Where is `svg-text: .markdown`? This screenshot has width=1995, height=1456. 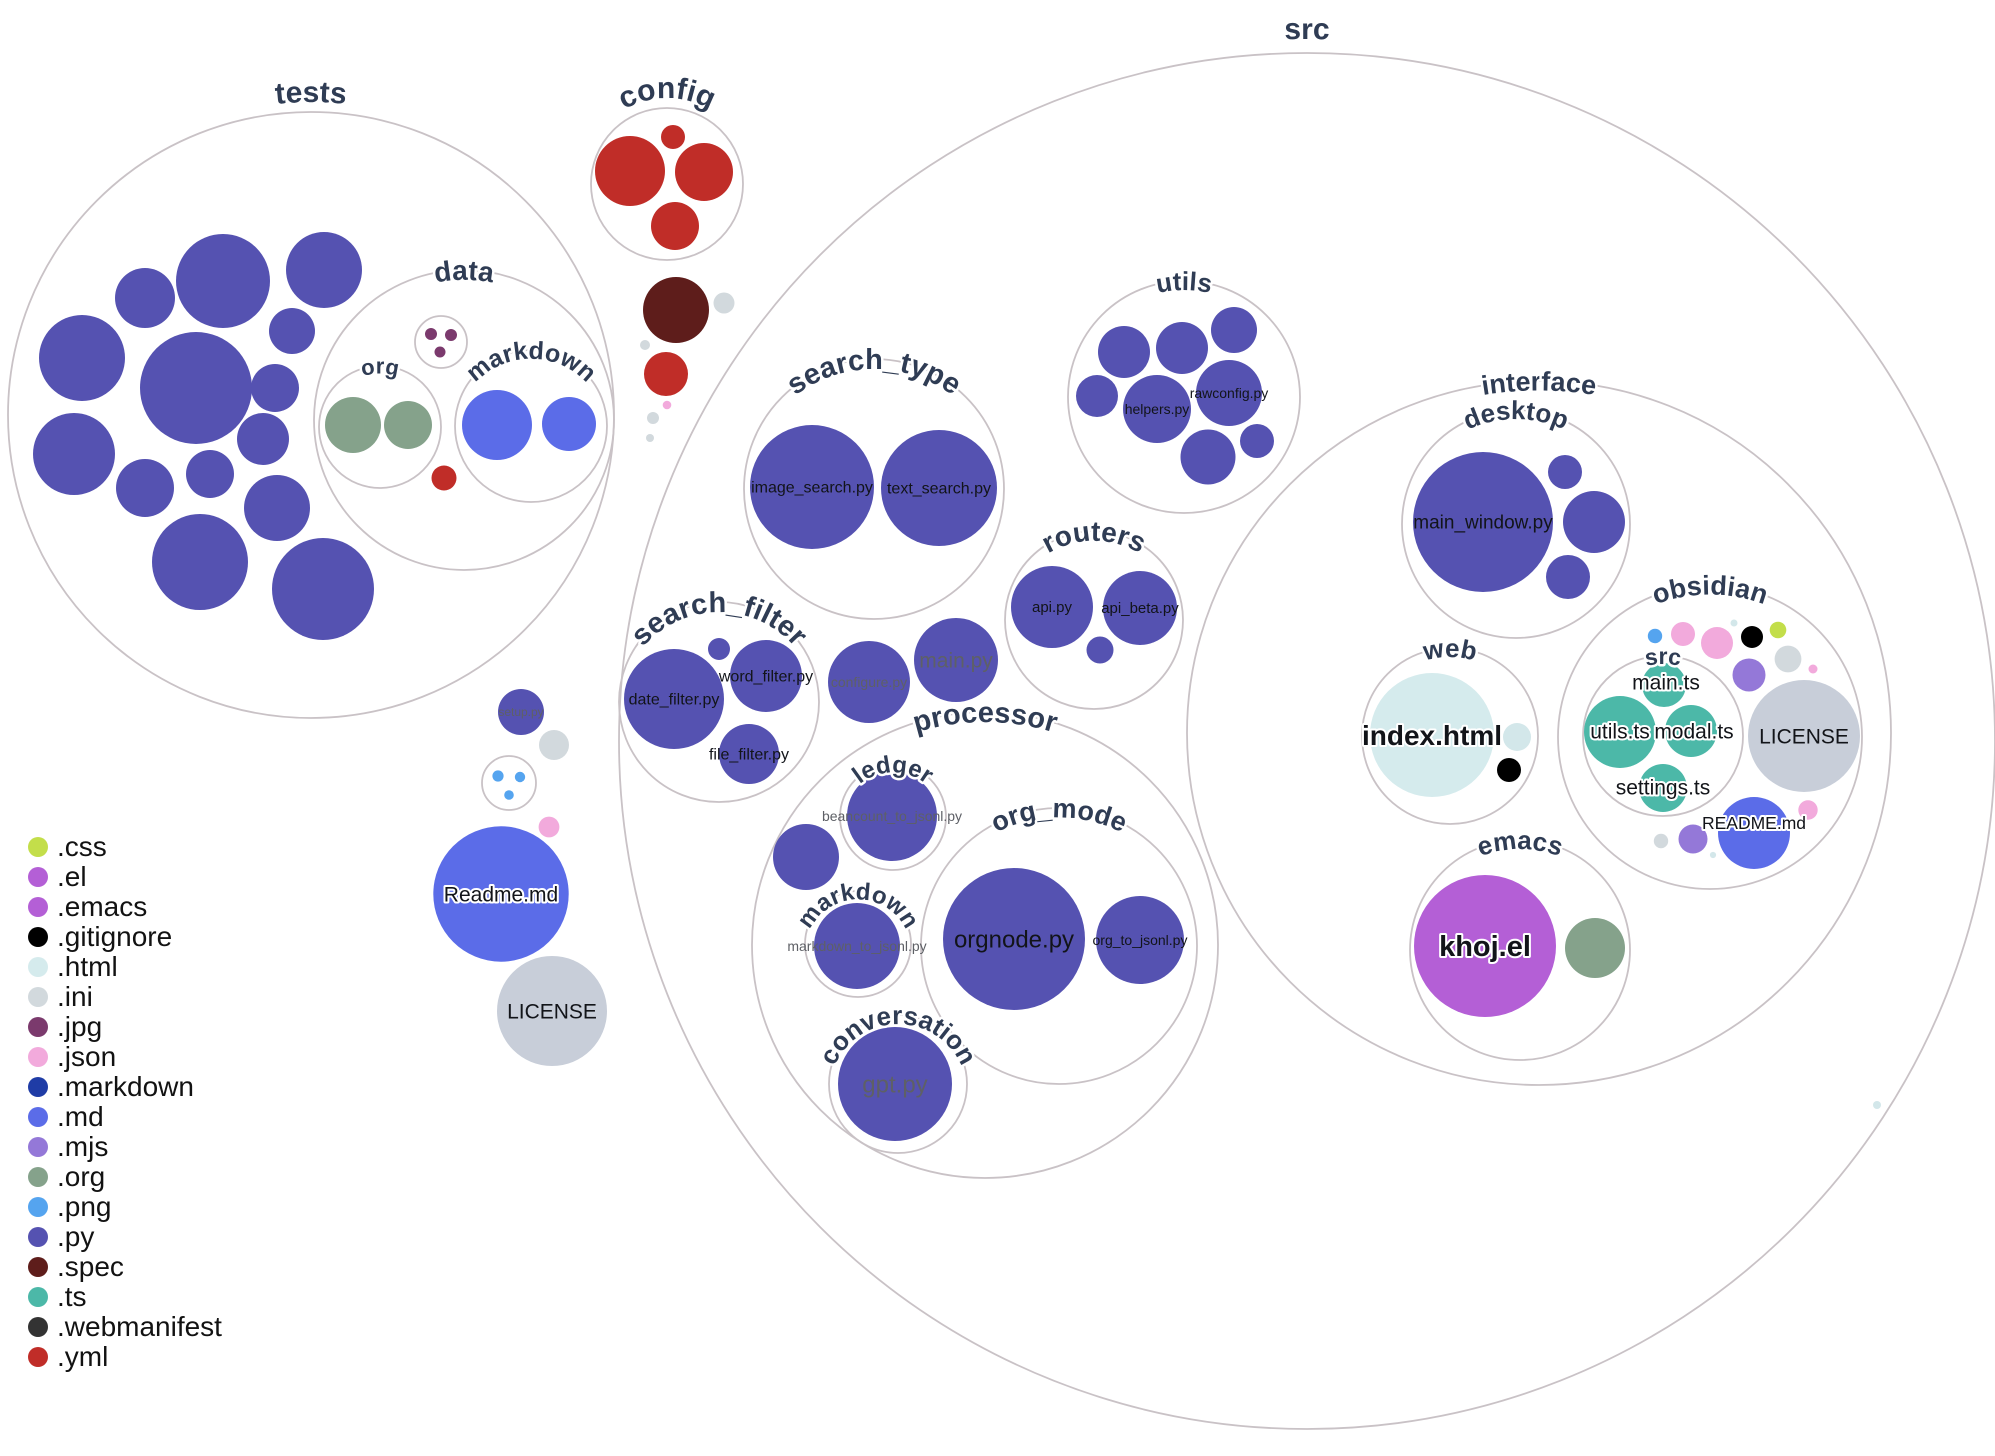 svg-text: .markdown is located at coordinates (125, 1086).